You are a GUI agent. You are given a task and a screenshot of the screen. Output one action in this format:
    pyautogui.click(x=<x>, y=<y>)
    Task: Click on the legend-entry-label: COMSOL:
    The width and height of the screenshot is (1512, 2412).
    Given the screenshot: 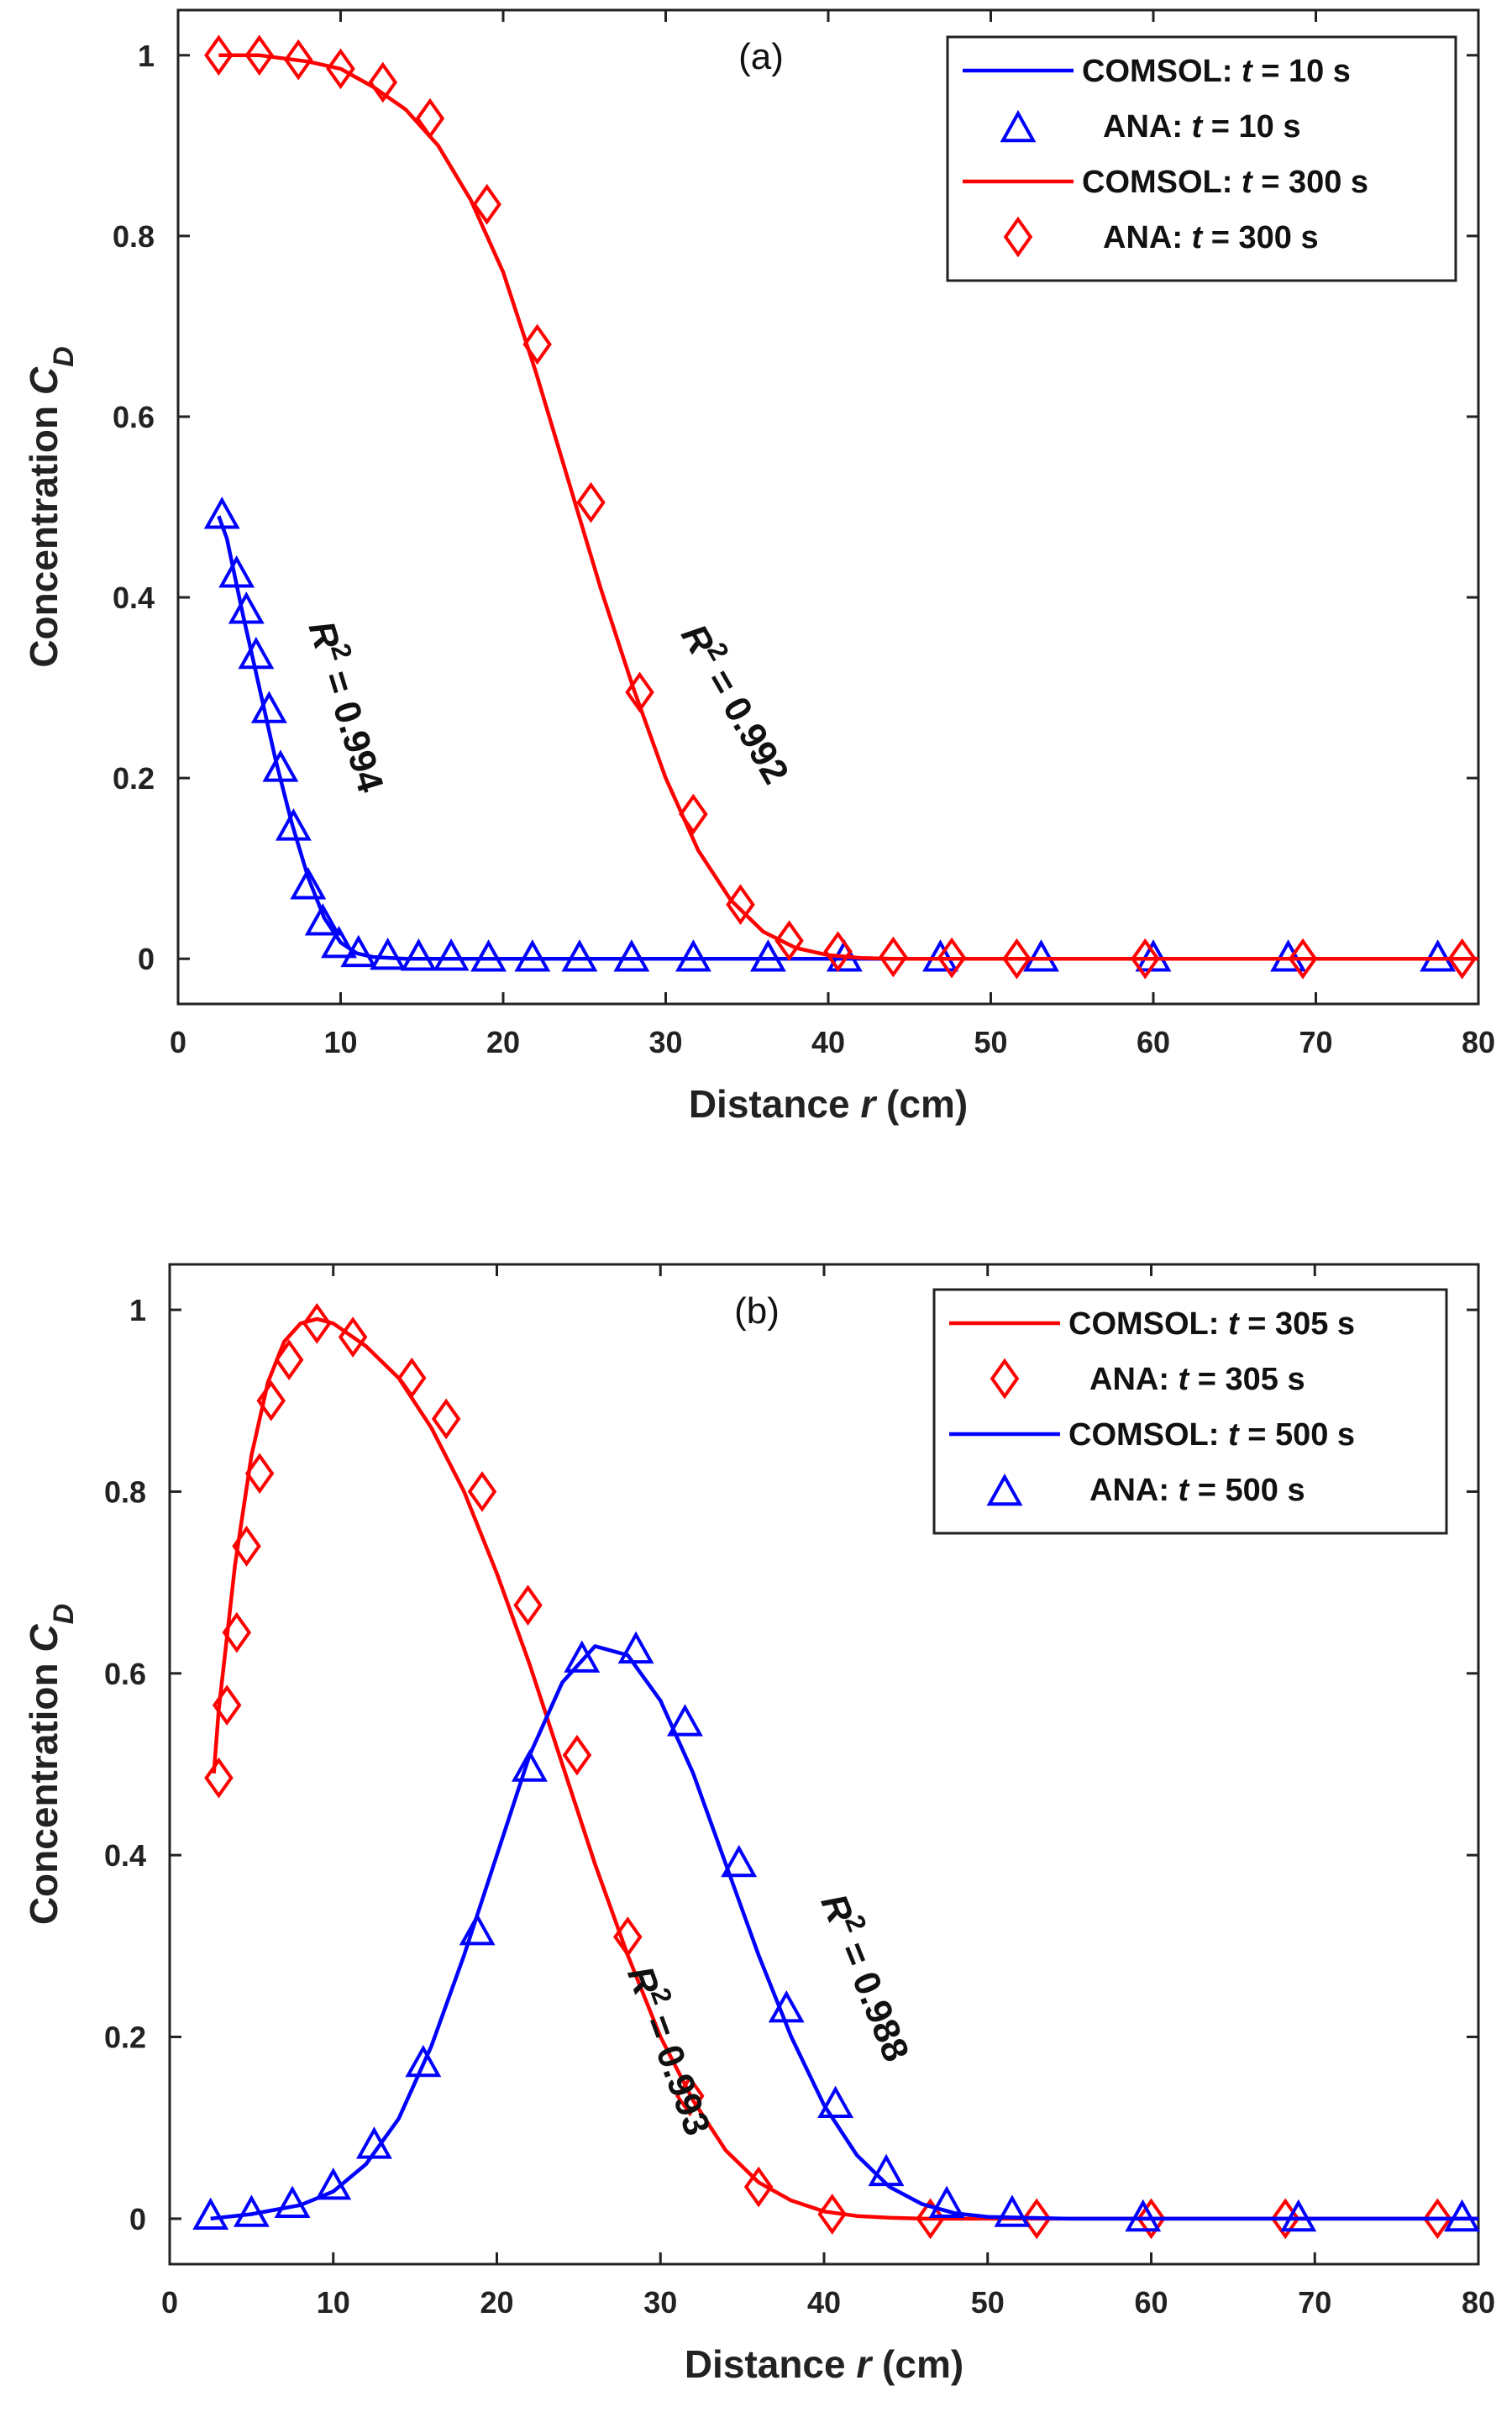 What is the action you would take?
    pyautogui.click(x=1148, y=1324)
    